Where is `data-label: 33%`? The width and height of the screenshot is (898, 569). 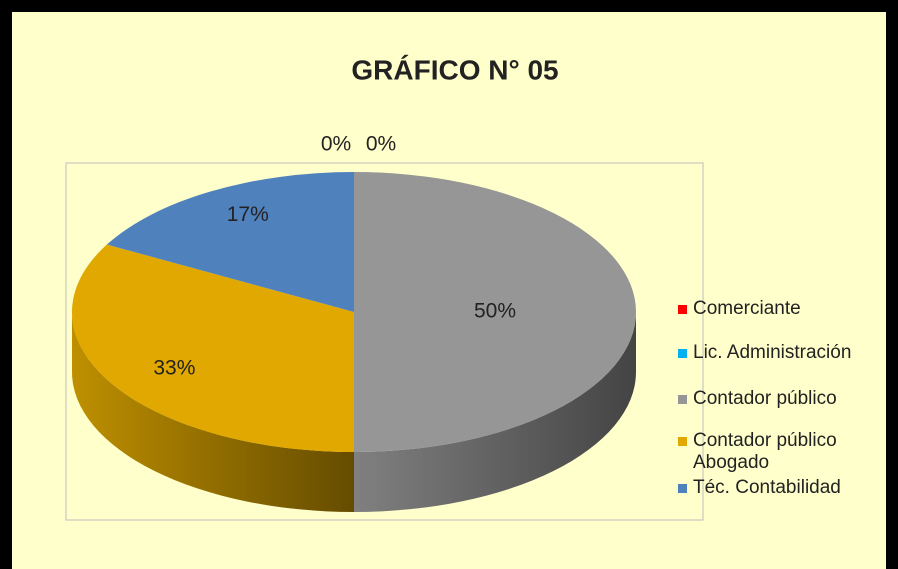 data-label: 33% is located at coordinates (174, 368).